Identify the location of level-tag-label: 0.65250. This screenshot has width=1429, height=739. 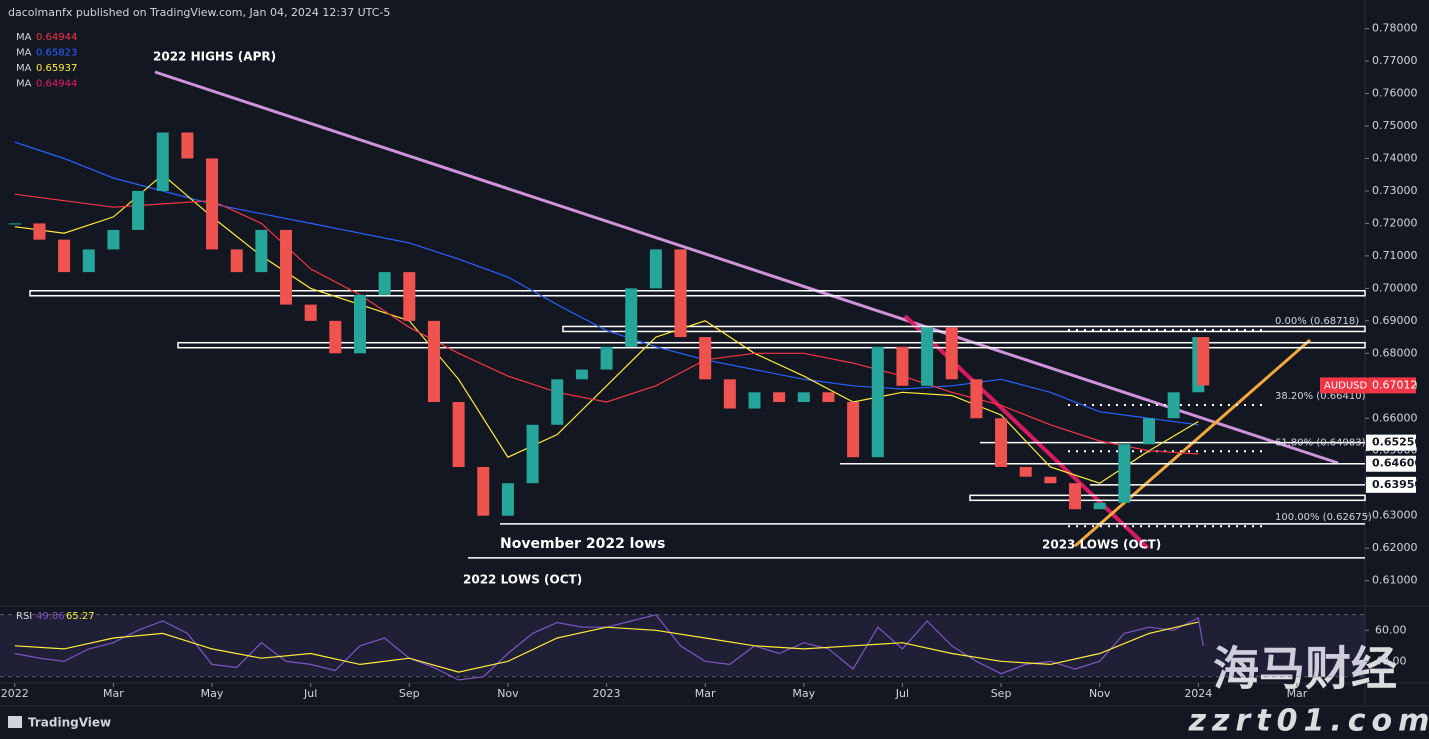
(1397, 442).